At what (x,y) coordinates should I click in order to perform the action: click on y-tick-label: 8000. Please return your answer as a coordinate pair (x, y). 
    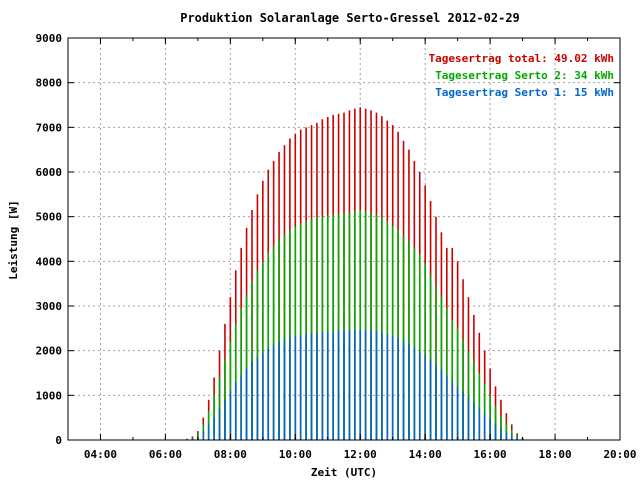
    Looking at the image, I should click on (49, 83).